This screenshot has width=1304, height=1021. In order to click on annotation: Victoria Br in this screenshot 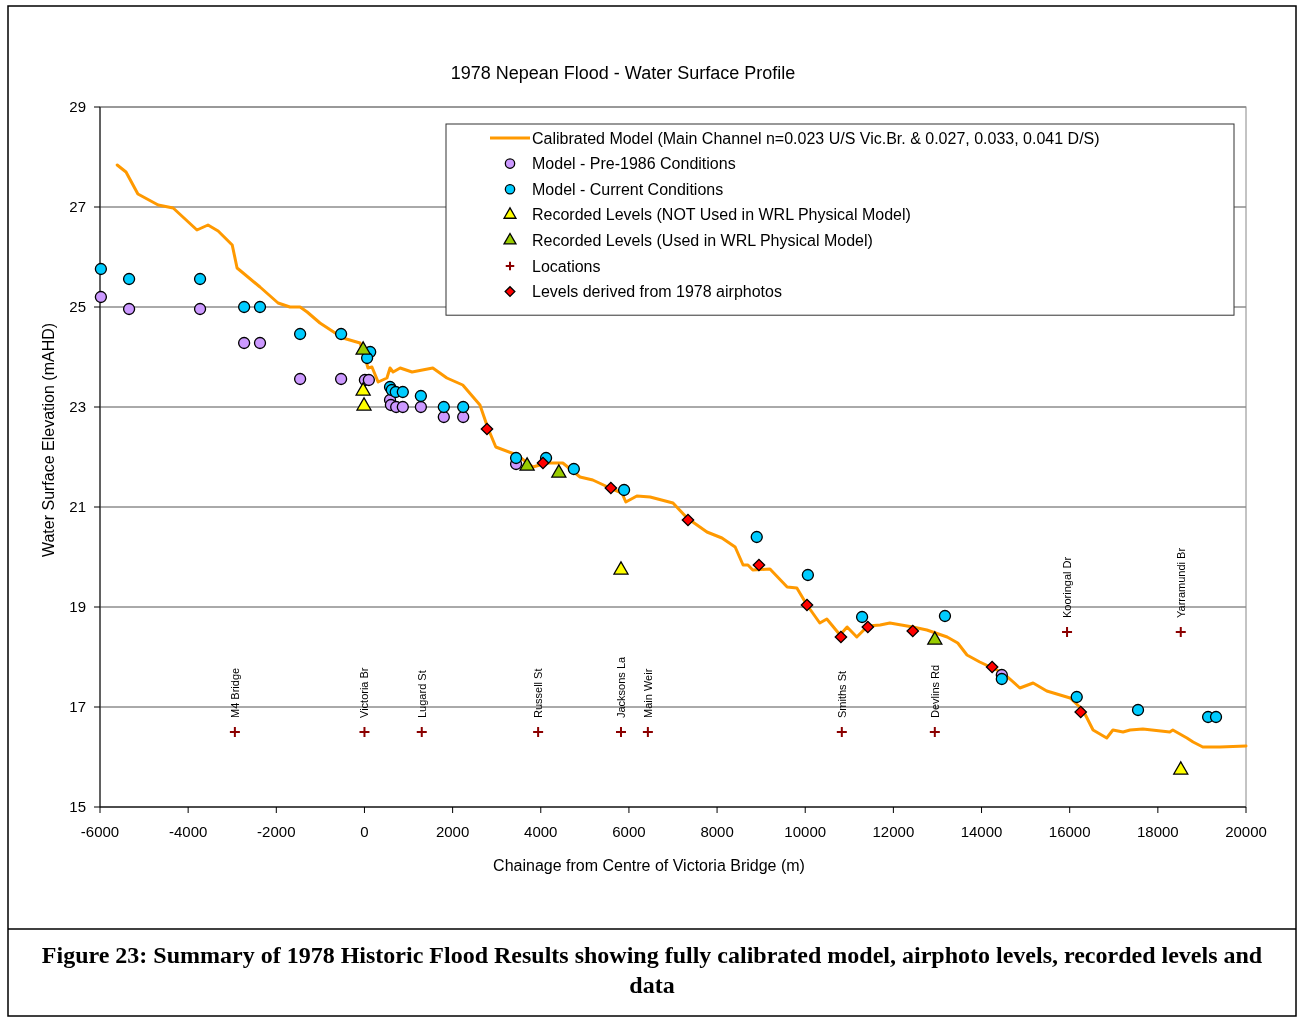, I will do `click(364, 692)`.